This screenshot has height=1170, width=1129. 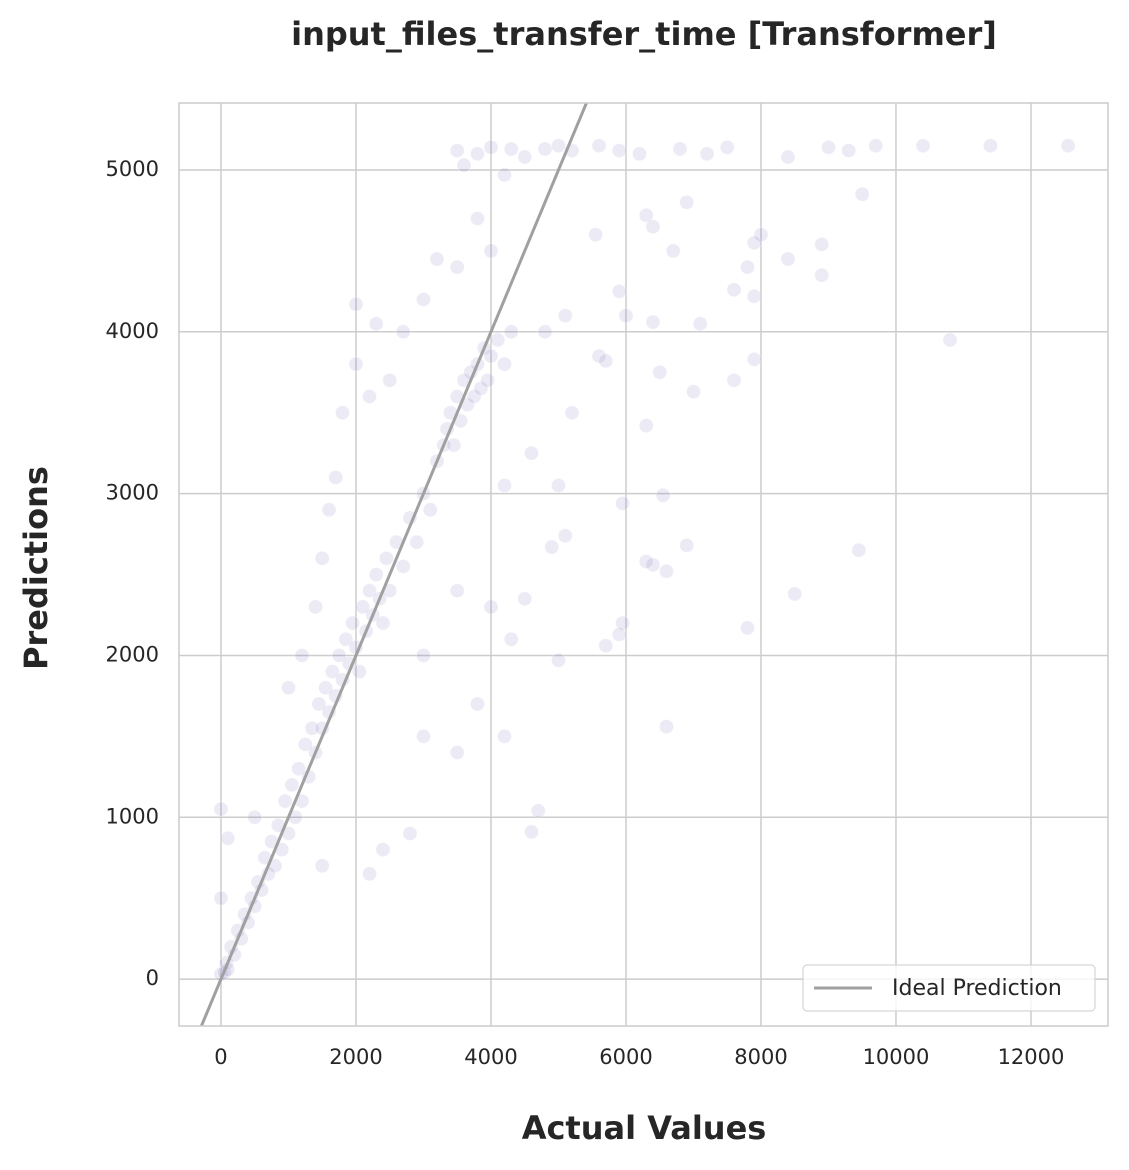 What do you see at coordinates (644, 34) in the screenshot?
I see `chart-title: input_files_transfer_time [Transformer]` at bounding box center [644, 34].